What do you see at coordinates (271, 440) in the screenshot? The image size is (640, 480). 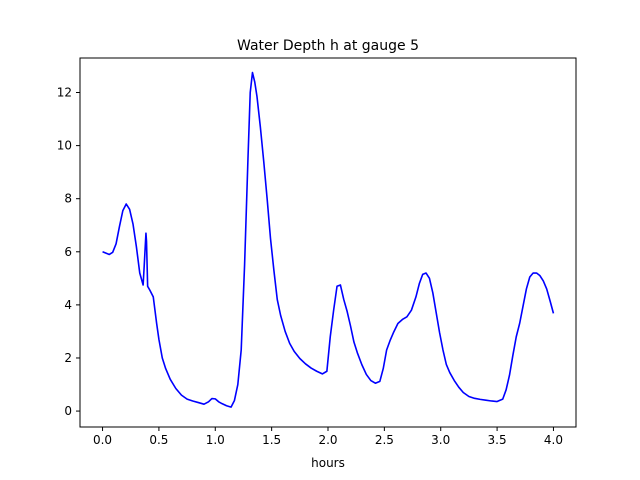 I see `x-tick-label: 1.5` at bounding box center [271, 440].